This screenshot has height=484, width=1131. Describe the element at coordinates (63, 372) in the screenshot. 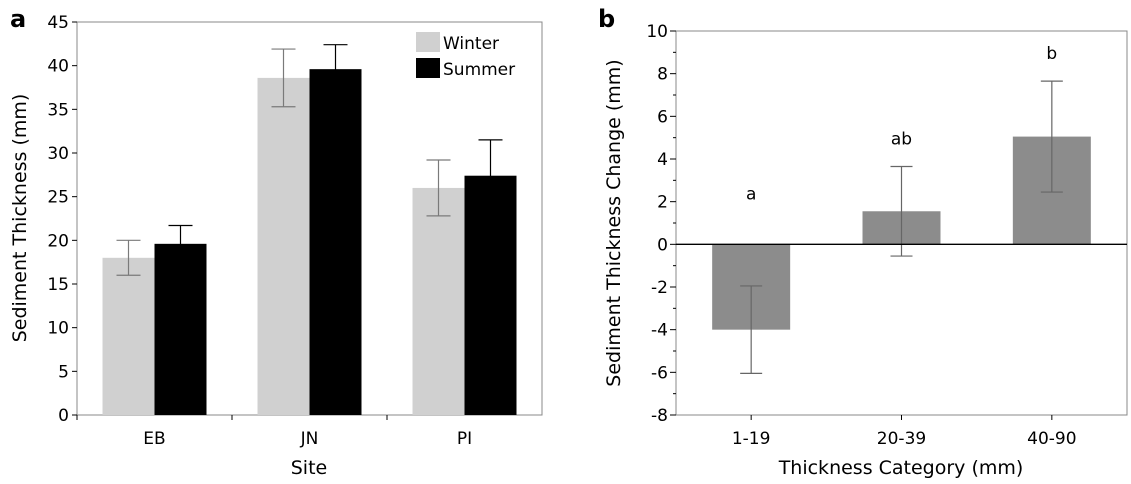

I see `y-tick-label: 5` at that location.